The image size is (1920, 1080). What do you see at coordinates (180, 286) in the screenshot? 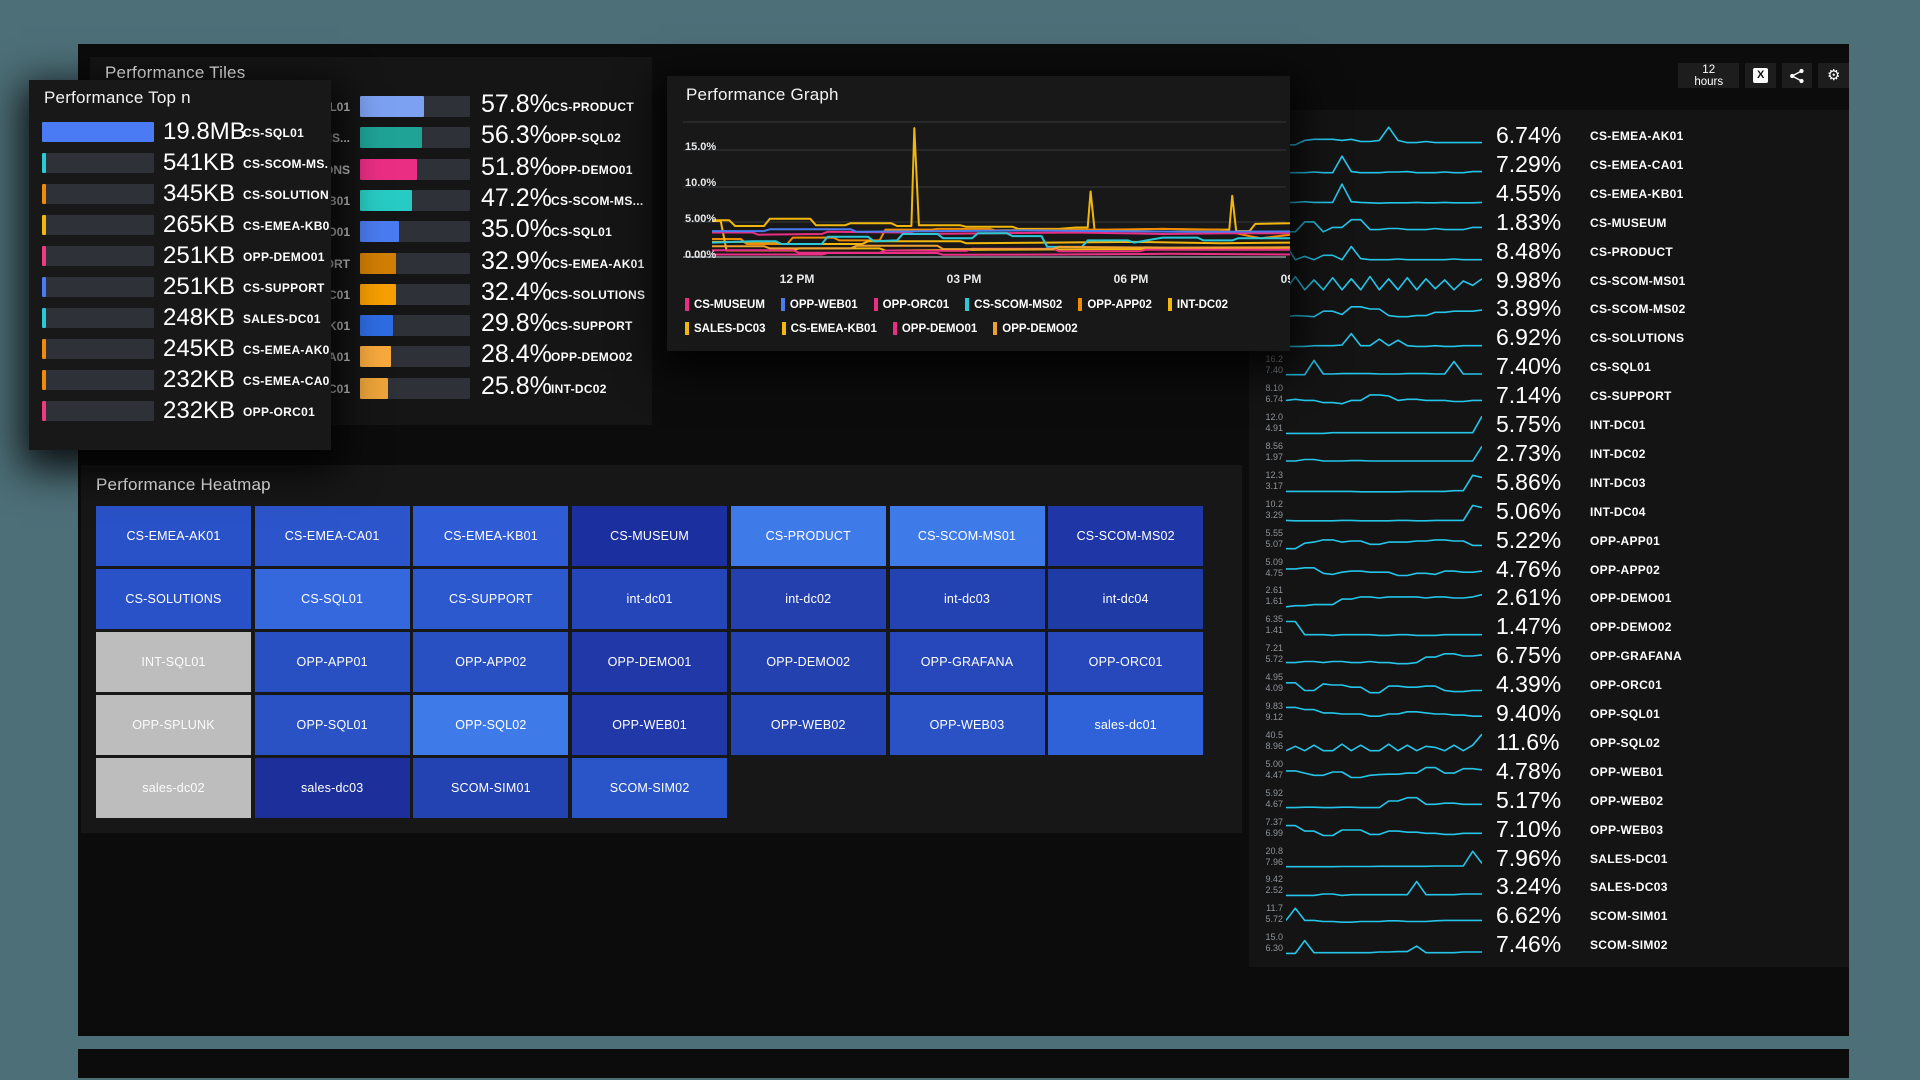
I see `topn-row: 251KB CS-SUPPORT` at bounding box center [180, 286].